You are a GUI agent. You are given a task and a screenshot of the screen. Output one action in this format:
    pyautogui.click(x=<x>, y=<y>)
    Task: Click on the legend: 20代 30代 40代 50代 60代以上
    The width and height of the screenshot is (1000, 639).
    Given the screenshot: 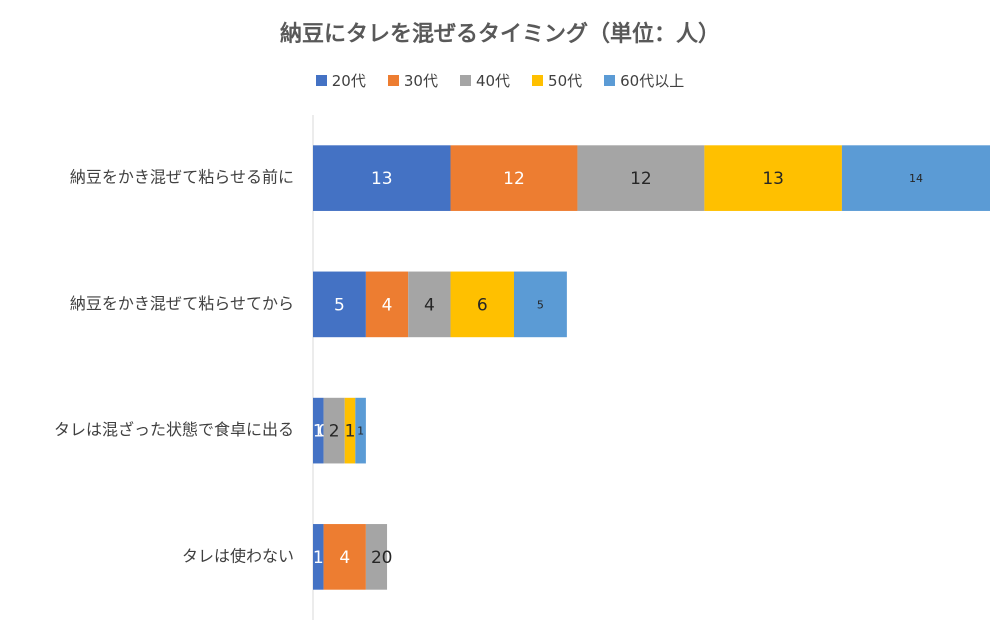 What is the action you would take?
    pyautogui.click(x=500, y=80)
    